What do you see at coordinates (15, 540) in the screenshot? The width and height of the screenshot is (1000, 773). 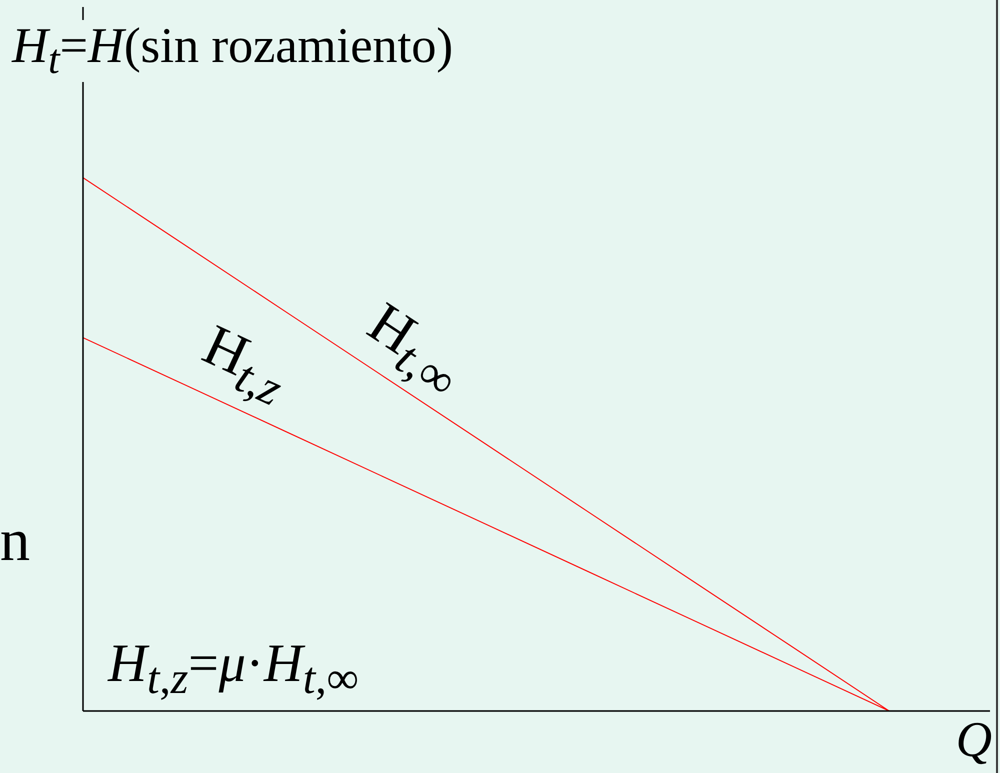 I see `text: n` at bounding box center [15, 540].